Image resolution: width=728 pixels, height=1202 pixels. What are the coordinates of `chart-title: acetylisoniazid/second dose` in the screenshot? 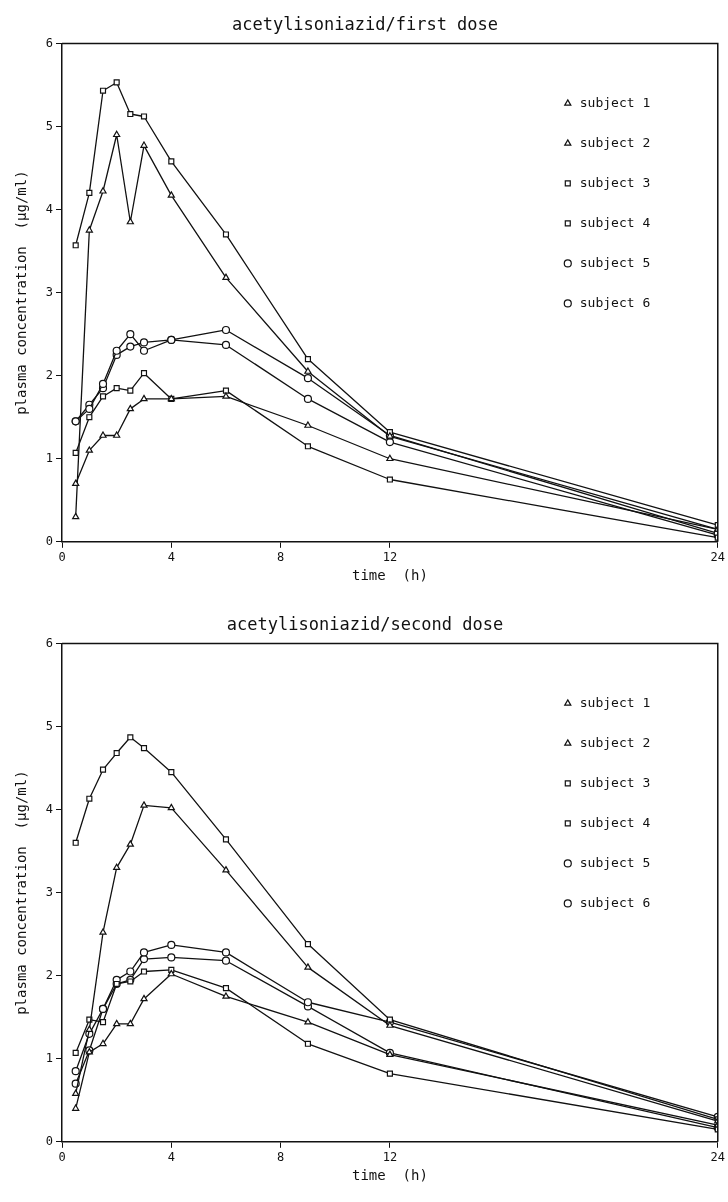 It's located at (365, 623).